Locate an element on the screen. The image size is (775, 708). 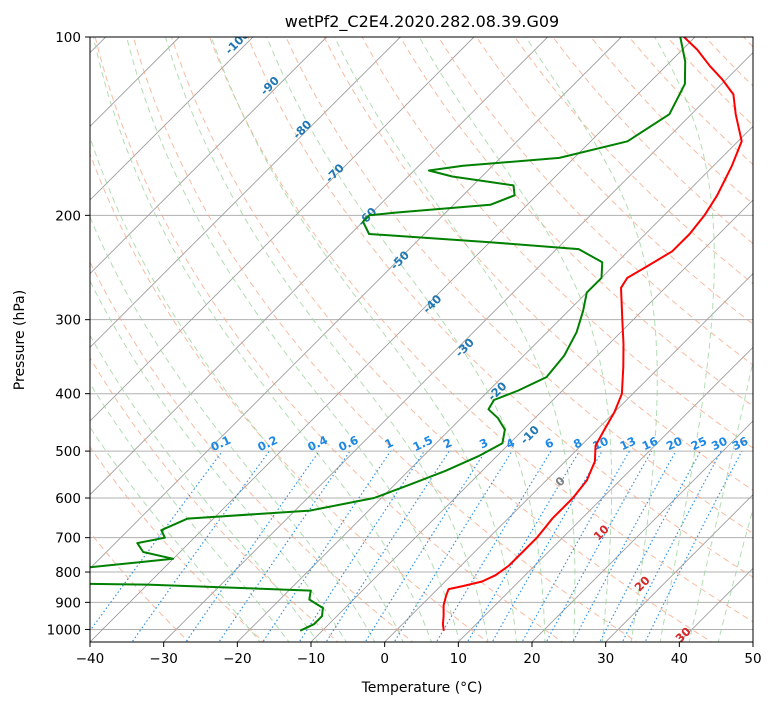
y-axis-label: Pressure (hPa) is located at coordinates (20, 340).